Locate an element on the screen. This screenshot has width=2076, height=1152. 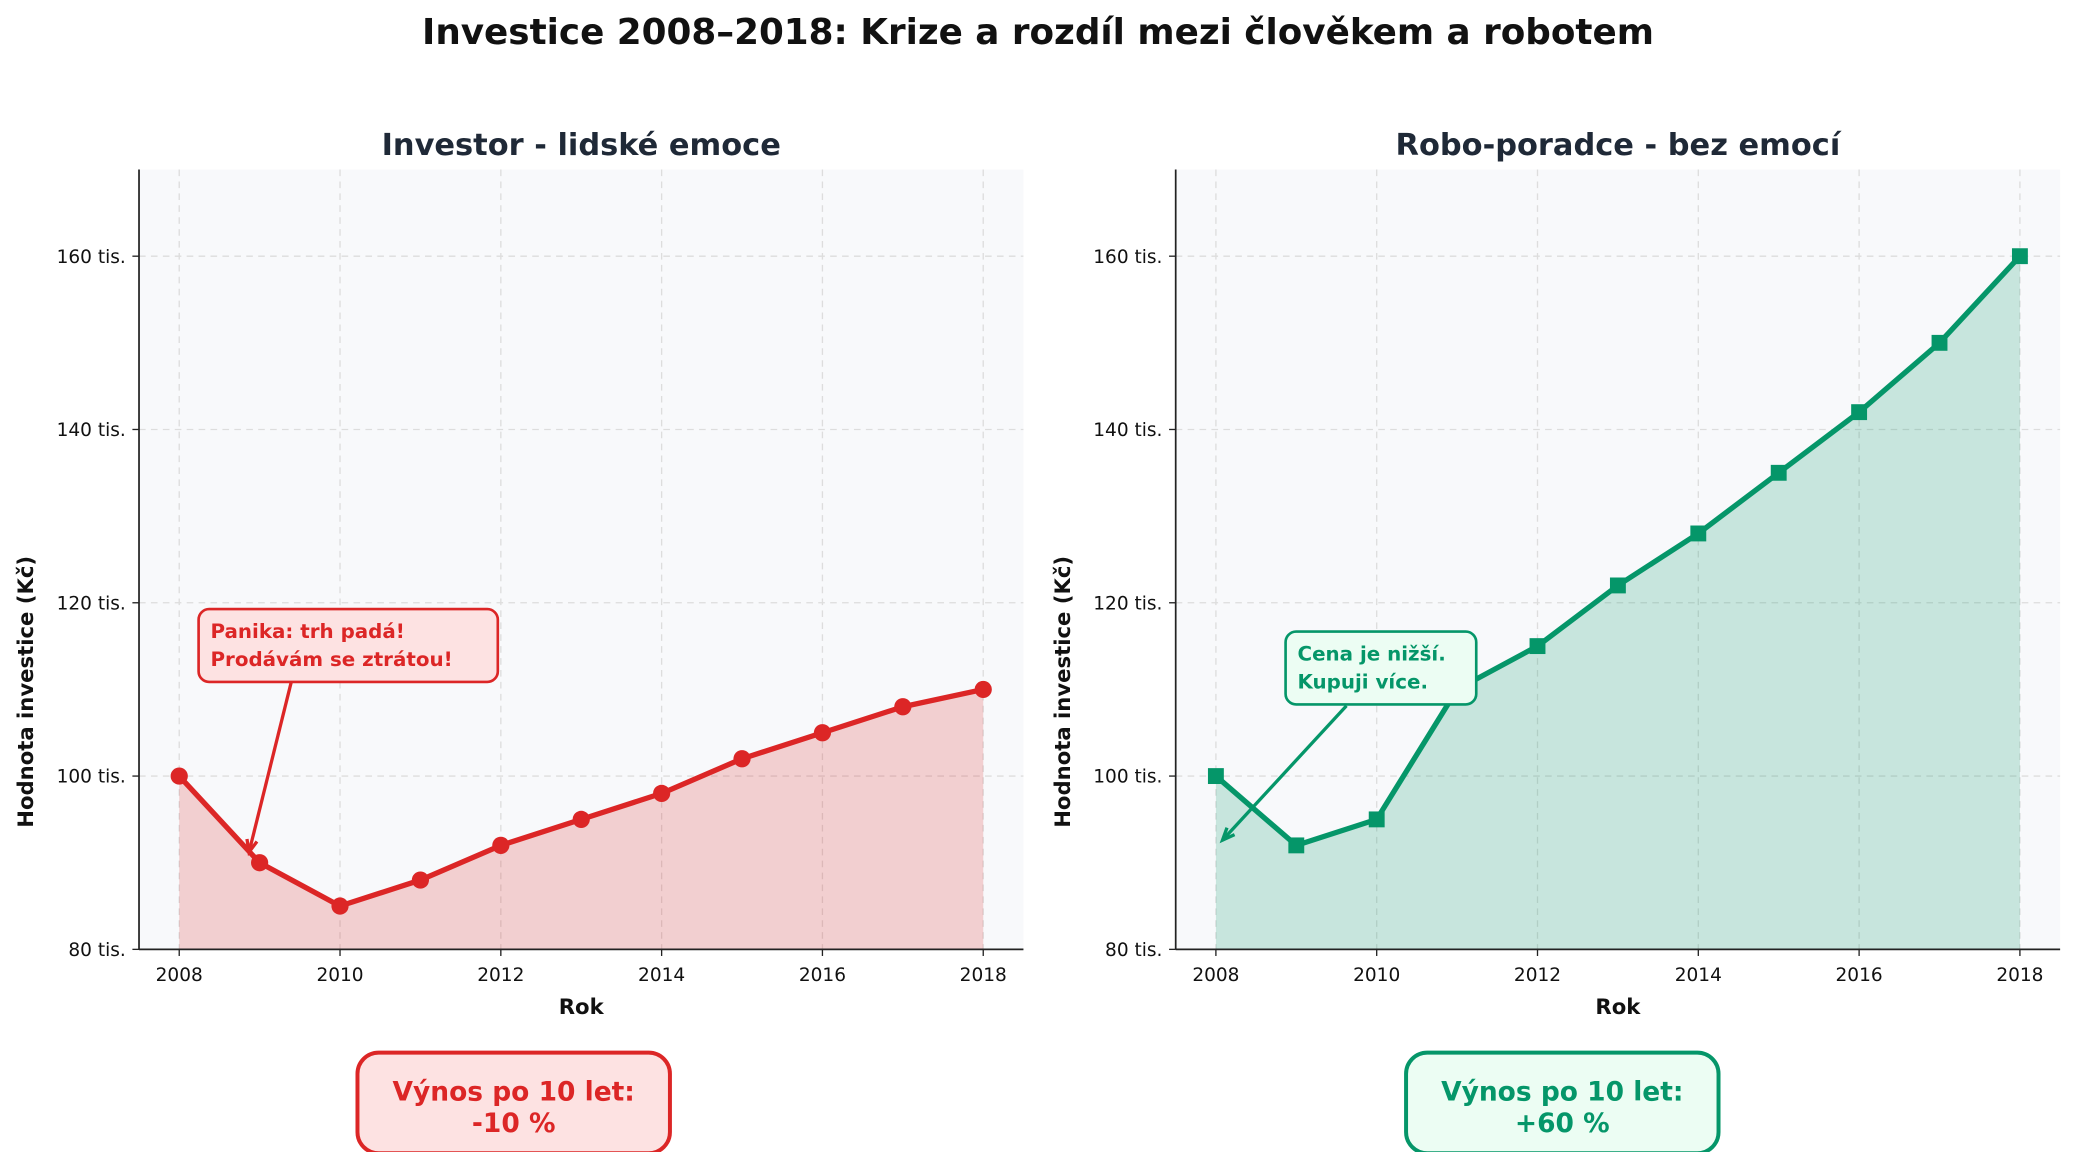
annotation-text: Panika: trh padá! is located at coordinates (308, 631).